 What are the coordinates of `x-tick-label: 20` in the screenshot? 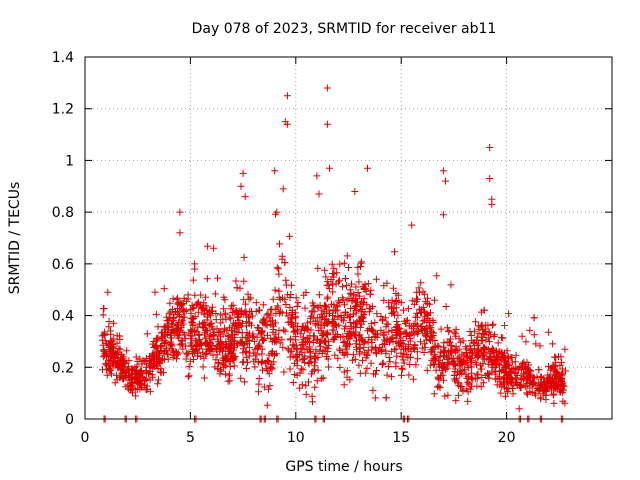 It's located at (507, 438).